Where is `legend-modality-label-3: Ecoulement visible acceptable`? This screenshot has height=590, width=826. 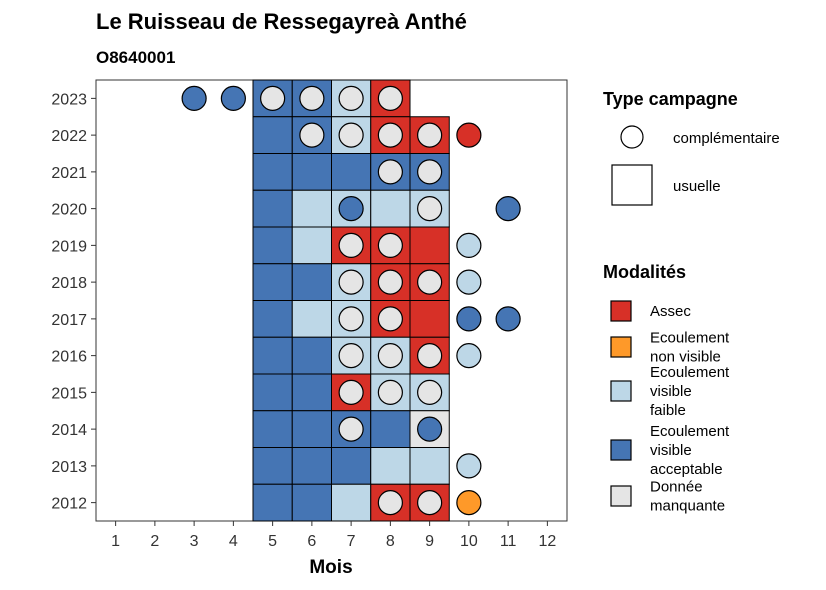
legend-modality-label-3: Ecoulement visible acceptable is located at coordinates (690, 450).